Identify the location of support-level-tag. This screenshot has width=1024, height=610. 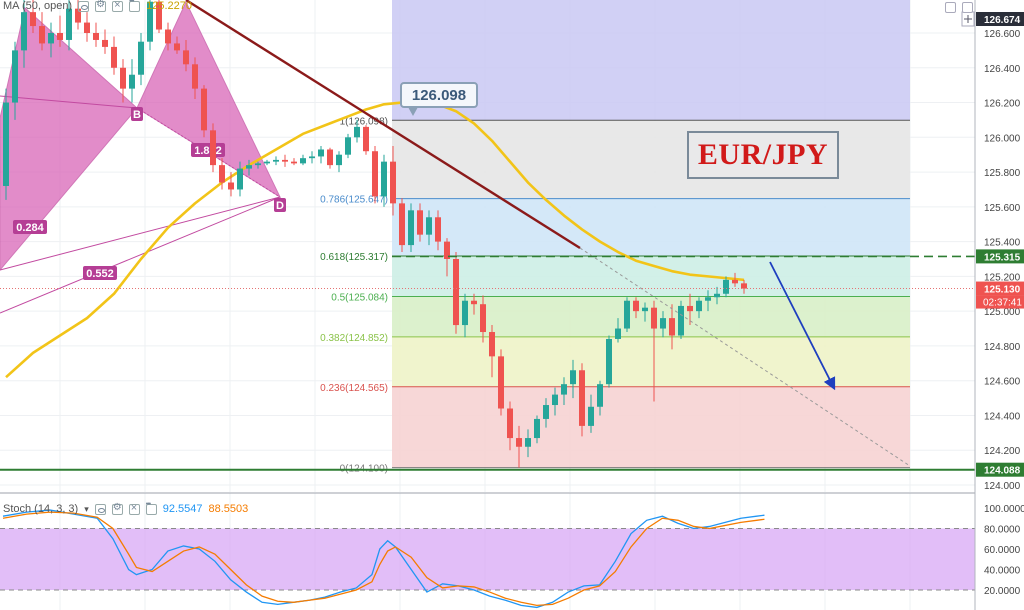
(1000, 469).